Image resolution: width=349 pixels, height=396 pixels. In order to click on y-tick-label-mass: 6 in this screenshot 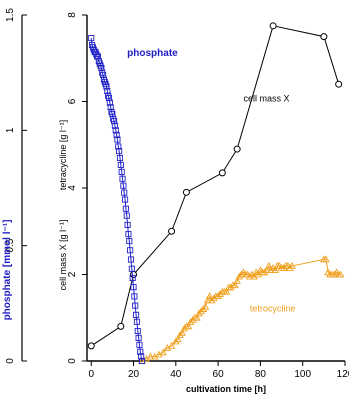, I will do `click(72, 101)`.